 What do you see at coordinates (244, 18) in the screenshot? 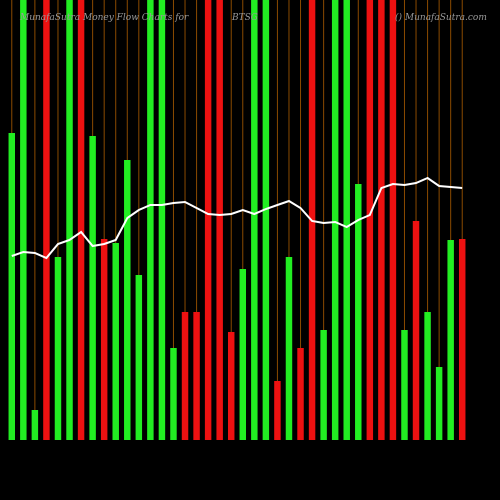
I see `chart-subtitle: BTSG` at bounding box center [244, 18].